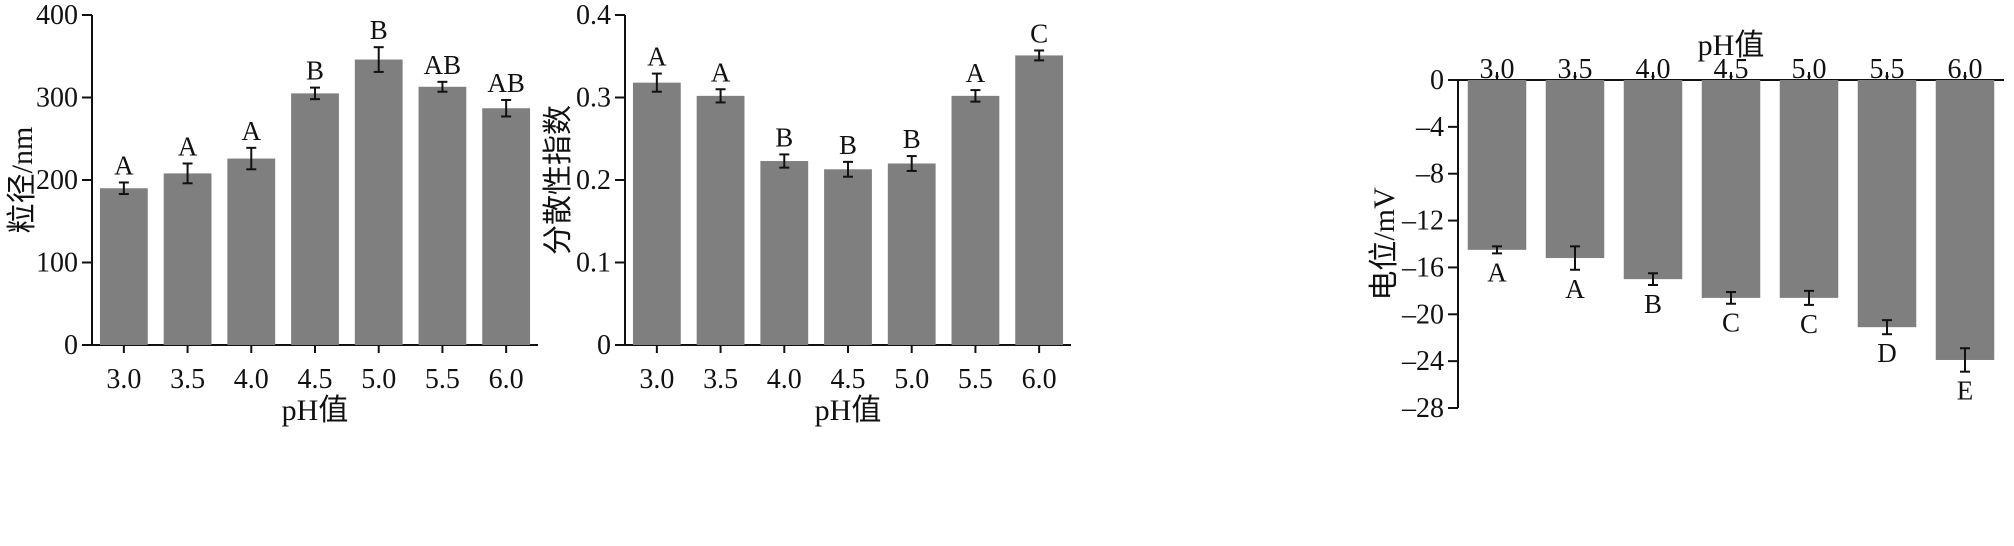  Describe the element at coordinates (57, 263) in the screenshot. I see `y-tick-label: 100` at that location.